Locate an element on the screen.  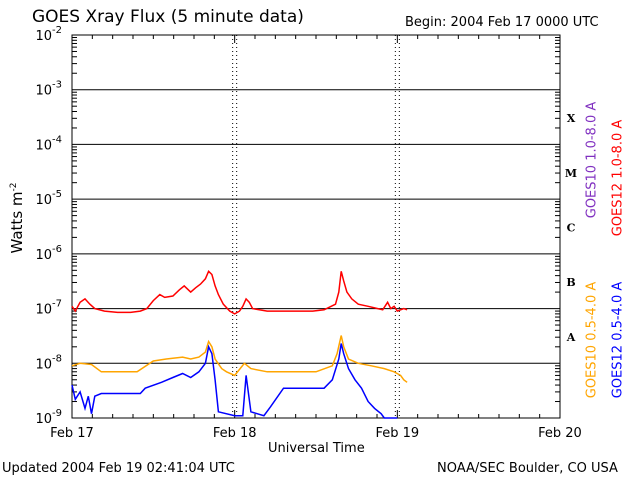
x-tick-label-0: Feb 17 is located at coordinates (72, 433).